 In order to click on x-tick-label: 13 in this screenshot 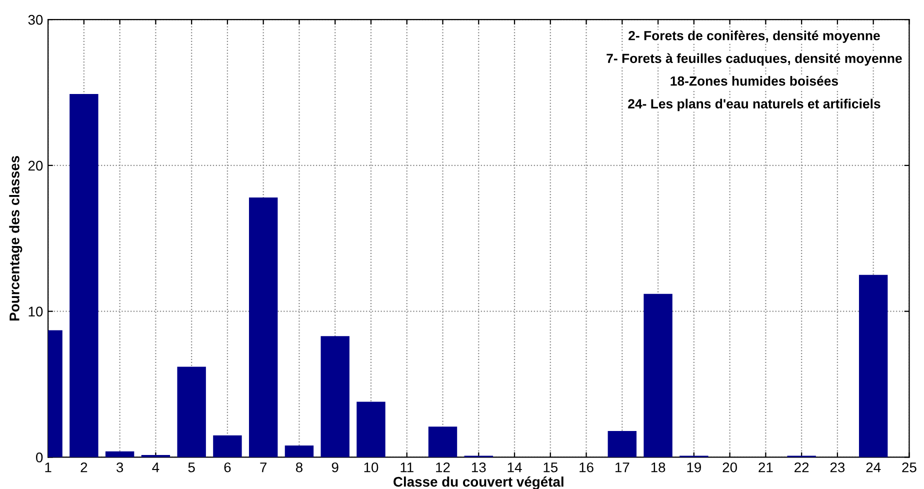, I will do `click(479, 467)`.